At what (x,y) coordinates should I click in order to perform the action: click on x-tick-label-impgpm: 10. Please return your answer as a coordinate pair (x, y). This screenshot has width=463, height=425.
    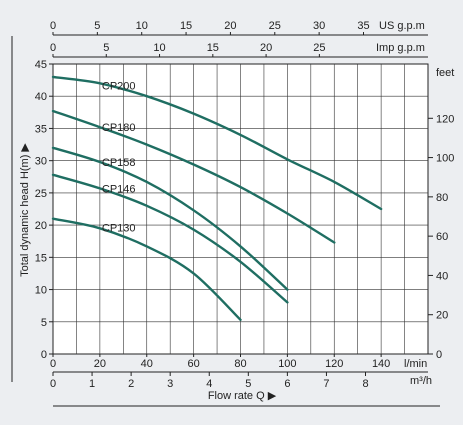
    Looking at the image, I should click on (159, 48).